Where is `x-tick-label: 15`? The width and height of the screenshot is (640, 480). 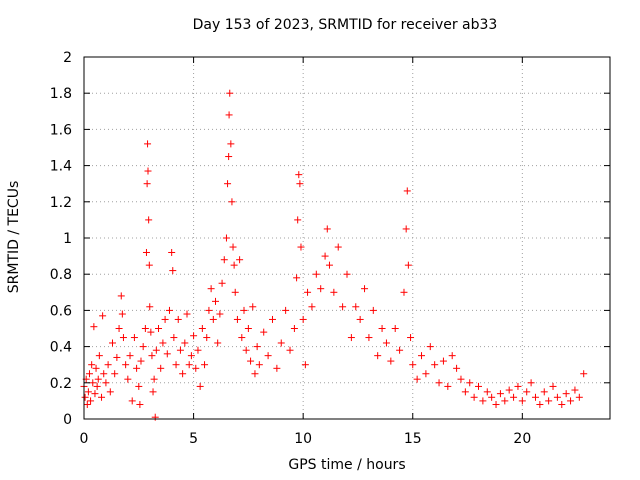
x-tick-label: 15 is located at coordinates (413, 439).